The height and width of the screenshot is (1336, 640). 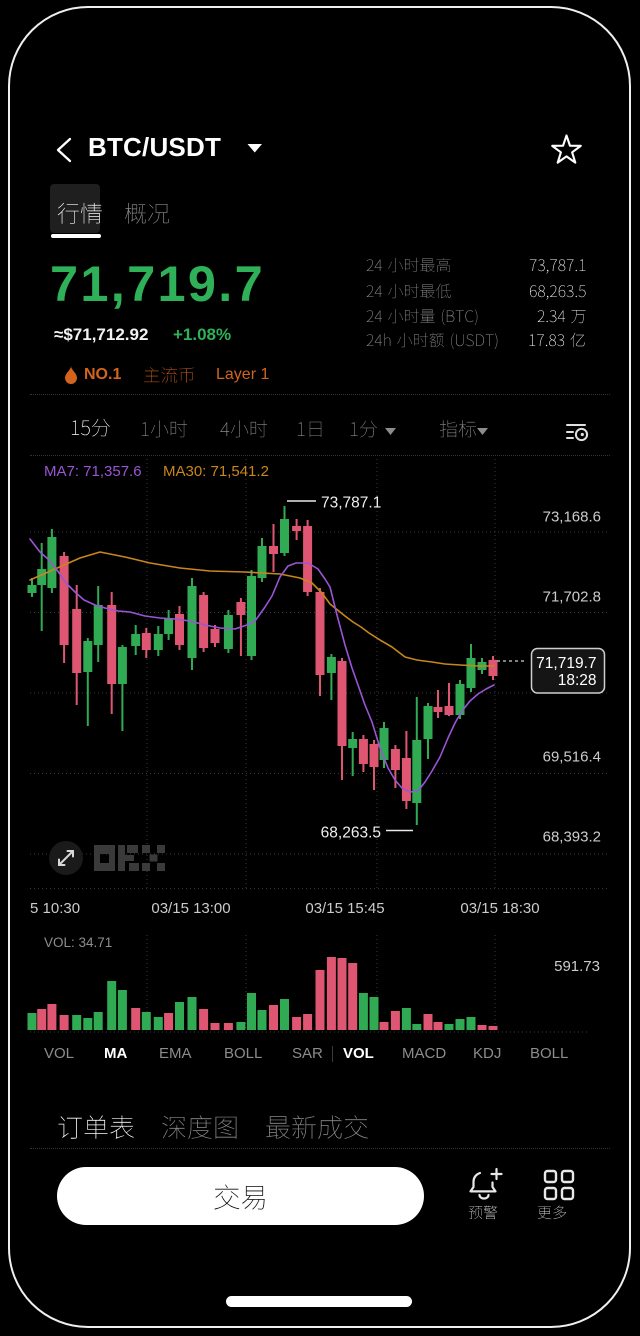 What do you see at coordinates (572, 517) in the screenshot?
I see `svg-text: 73,168.6` at bounding box center [572, 517].